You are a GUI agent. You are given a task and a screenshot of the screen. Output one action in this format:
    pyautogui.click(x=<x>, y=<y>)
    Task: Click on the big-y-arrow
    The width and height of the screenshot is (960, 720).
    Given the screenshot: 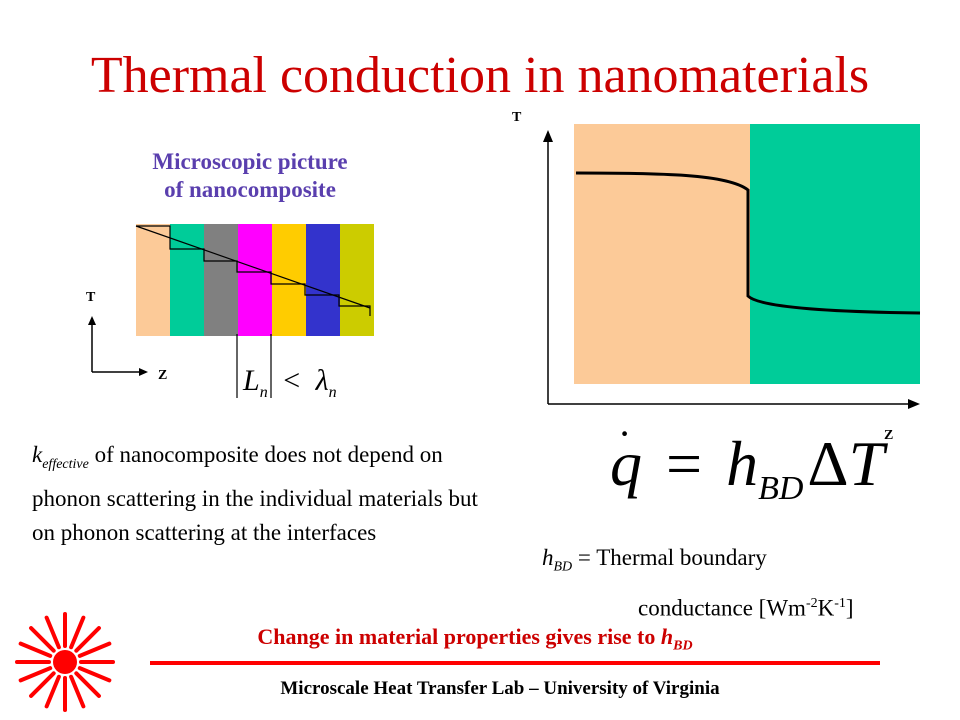 What is the action you would take?
    pyautogui.click(x=548, y=136)
    